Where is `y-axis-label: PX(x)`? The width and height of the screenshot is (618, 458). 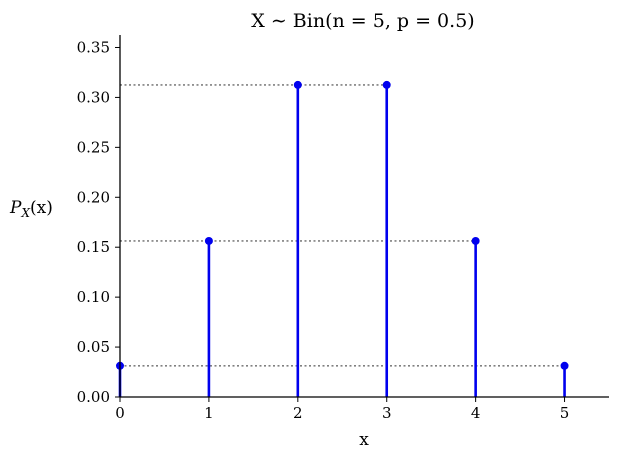
y-axis-label: PX(x) is located at coordinates (31, 209).